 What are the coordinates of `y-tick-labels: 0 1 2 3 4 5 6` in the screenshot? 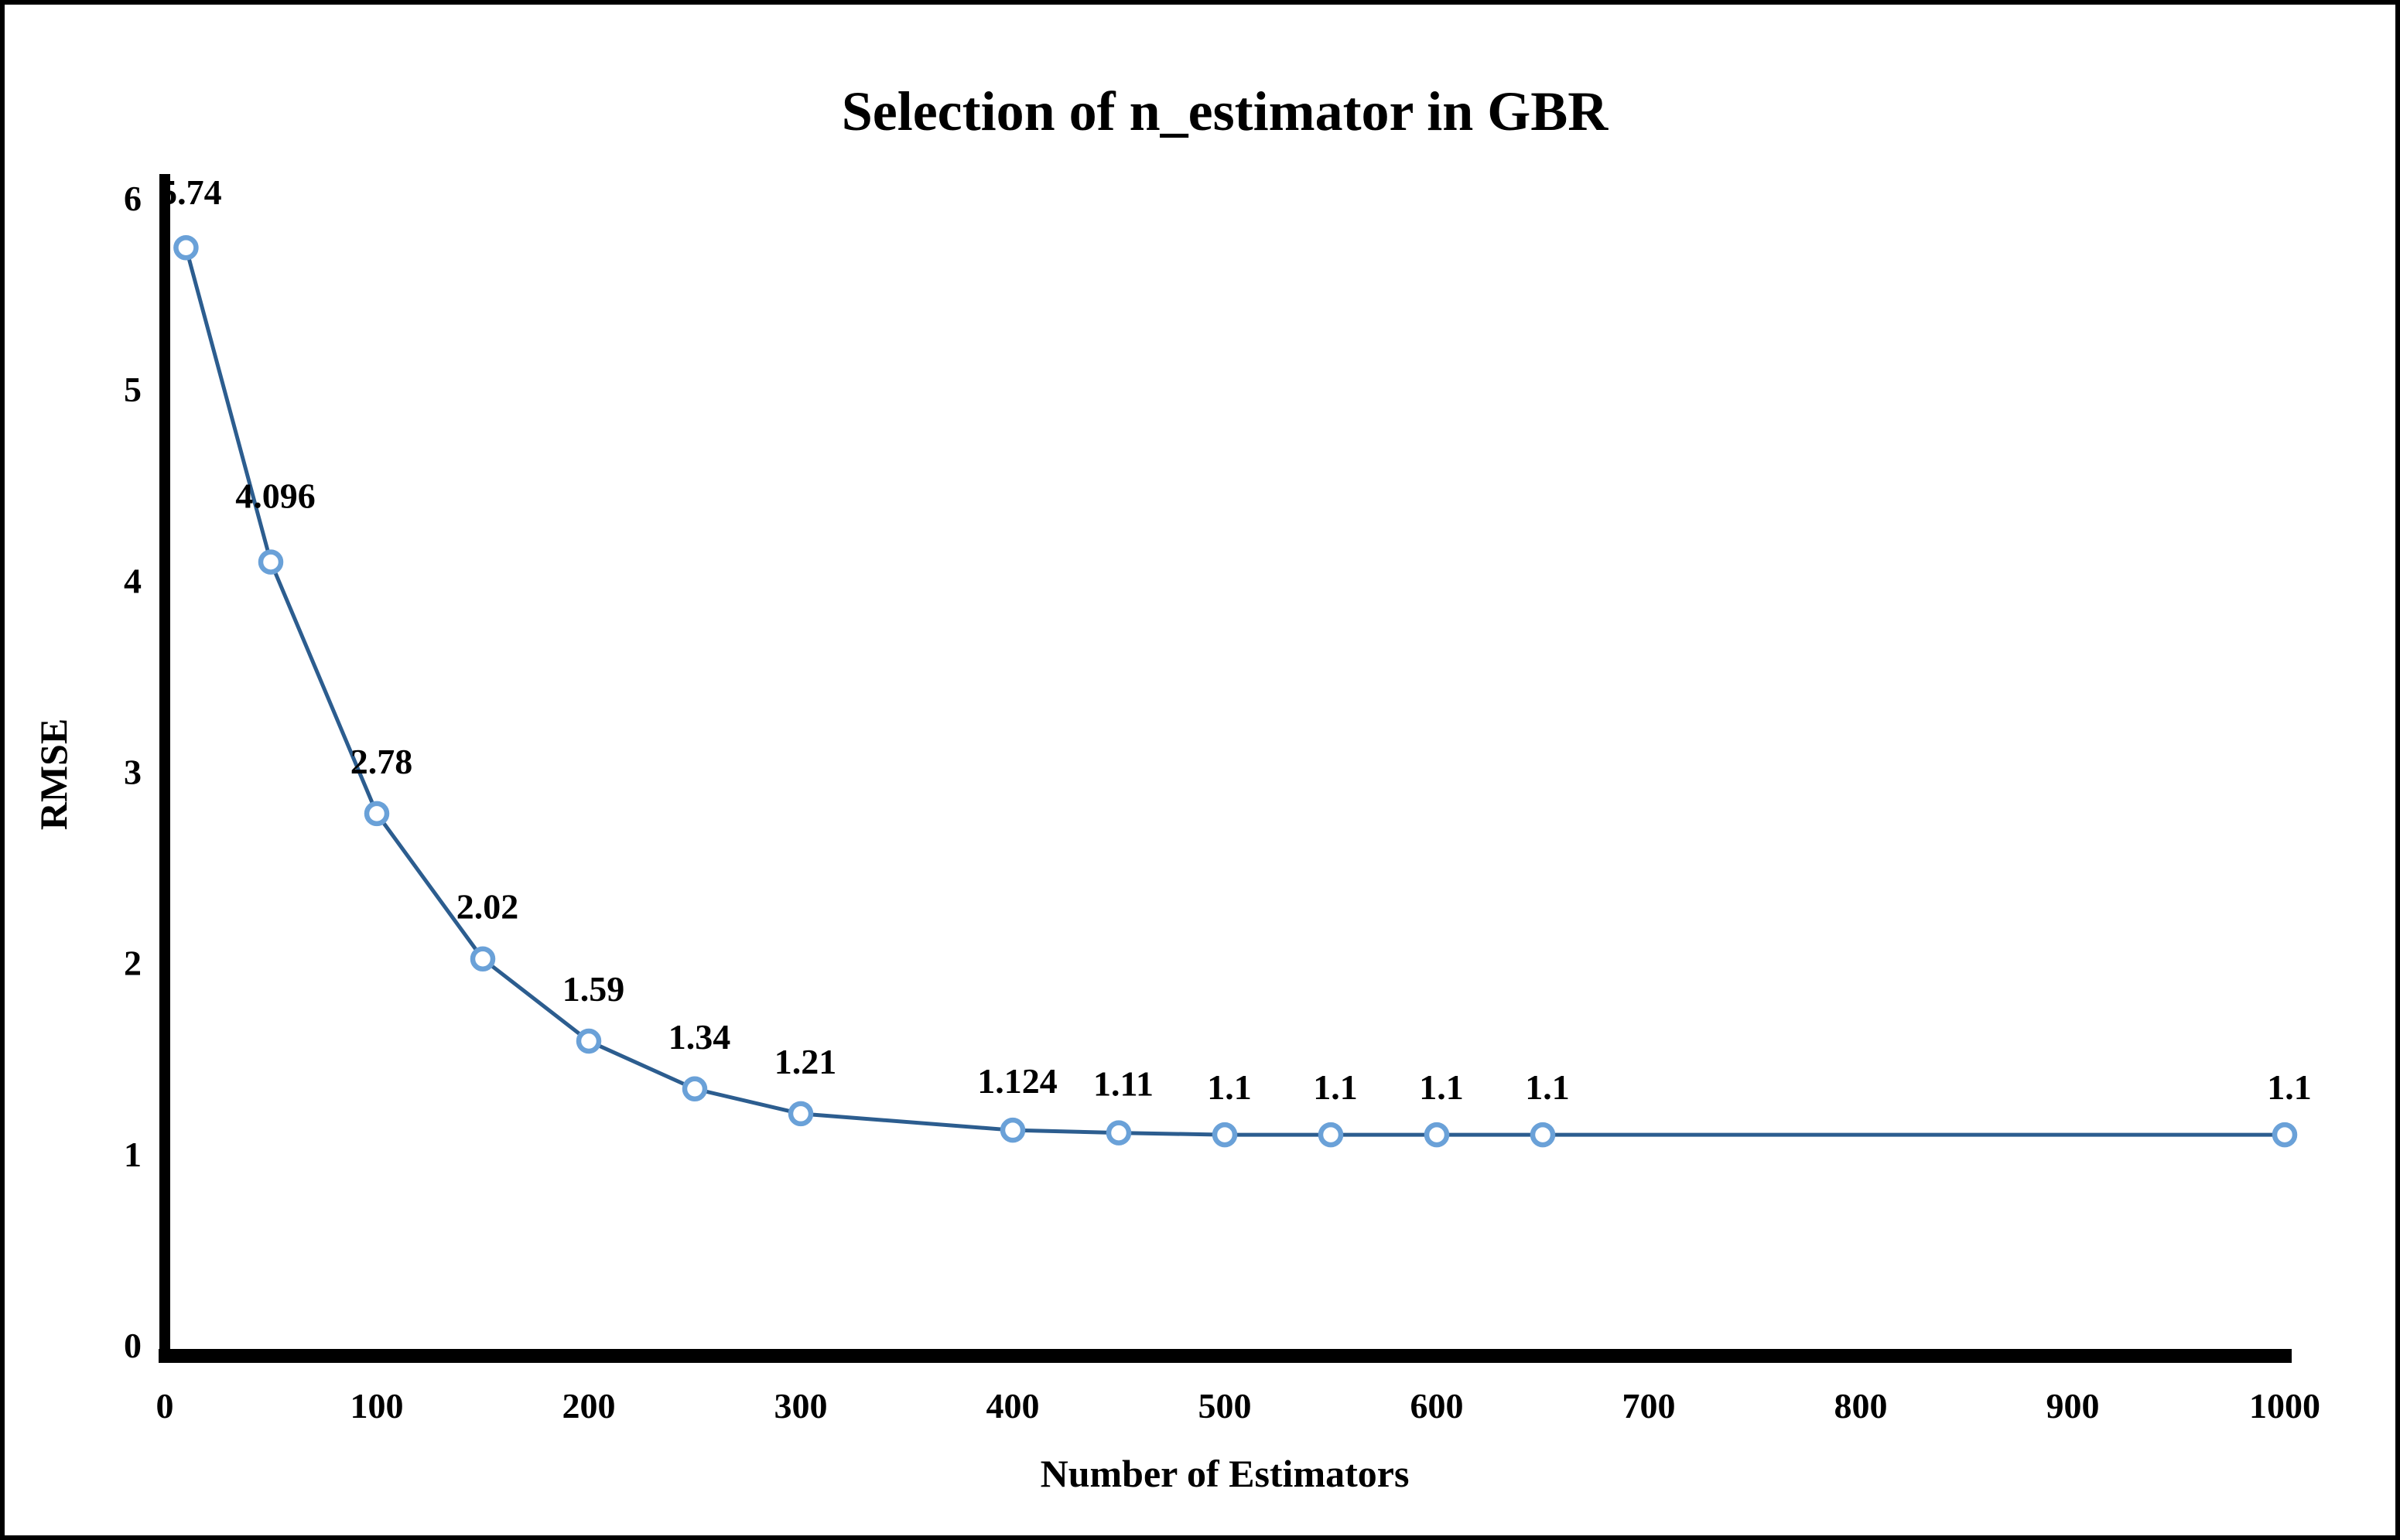 It's located at (133, 772).